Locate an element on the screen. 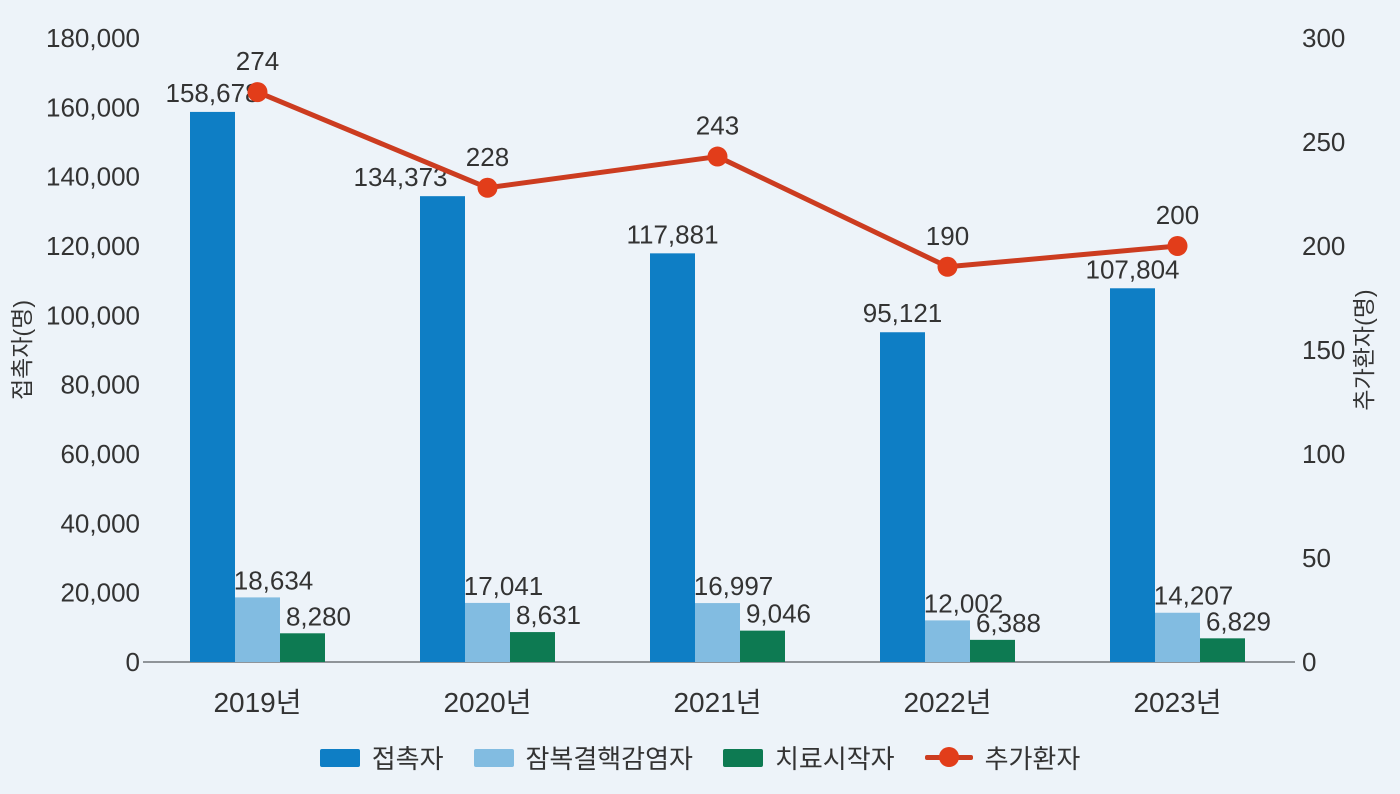  bar-접촉자-2023년 is located at coordinates (1132, 475).